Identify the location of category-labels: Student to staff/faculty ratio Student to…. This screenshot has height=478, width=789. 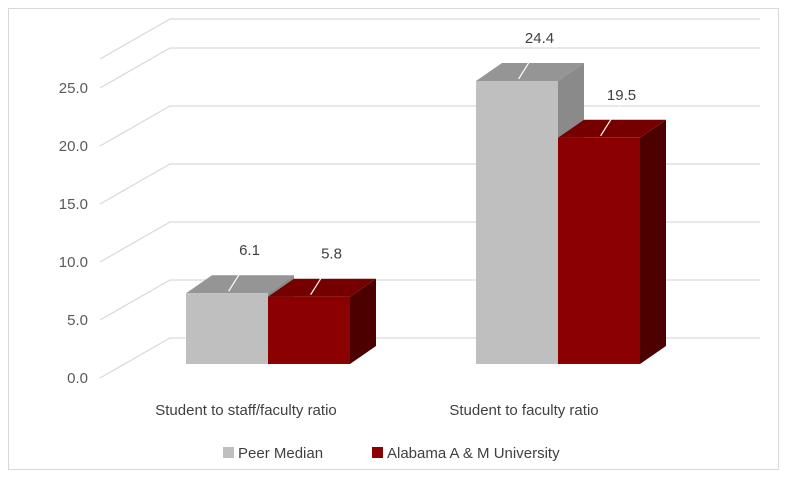
(376, 410).